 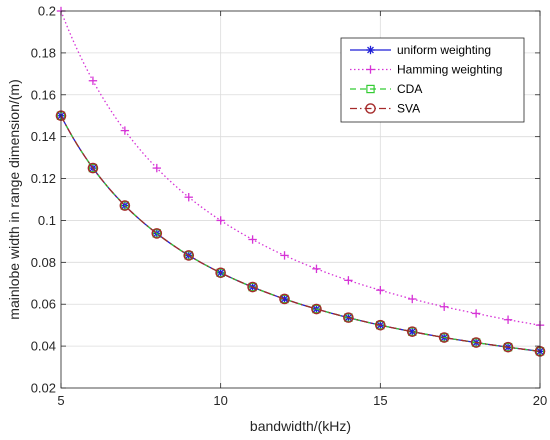 I want to click on x-tick-label: 20, so click(x=540, y=400).